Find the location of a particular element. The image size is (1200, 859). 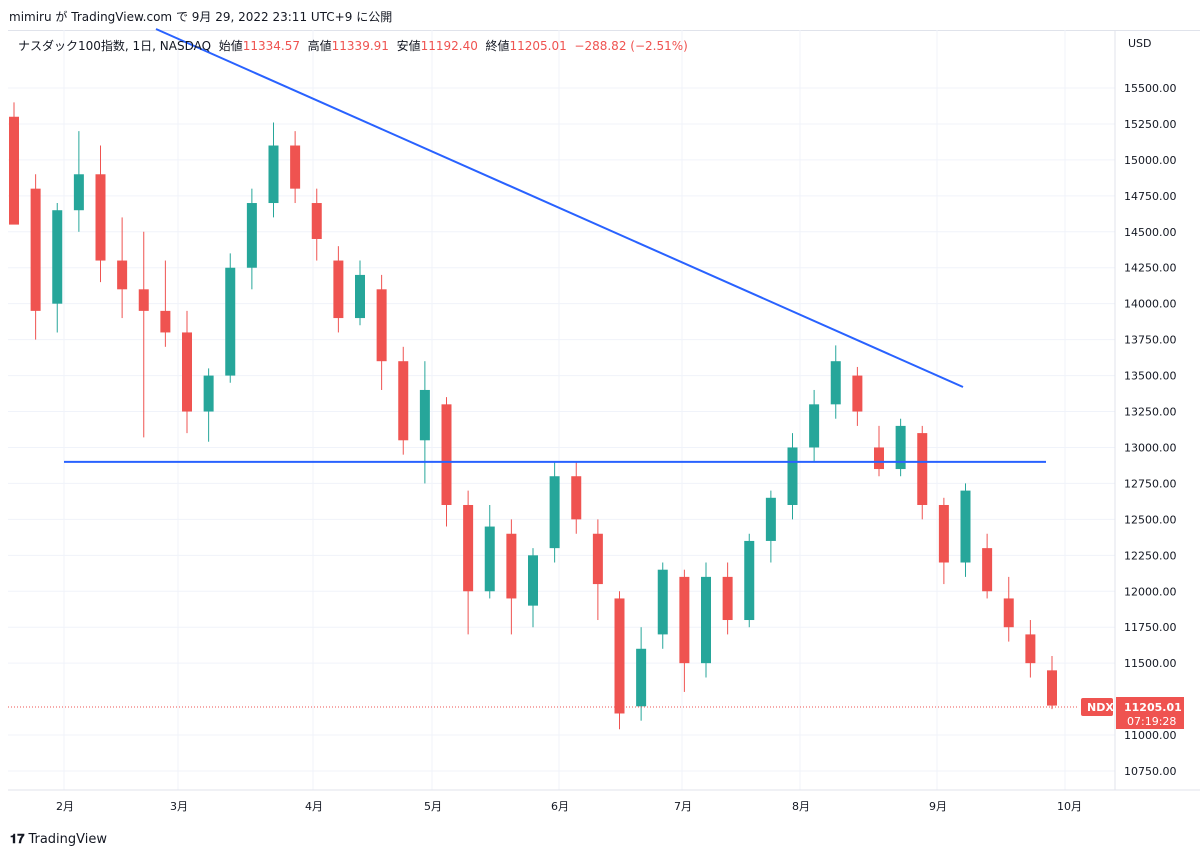

price-tick-label: 12000.00 is located at coordinates (1150, 591).